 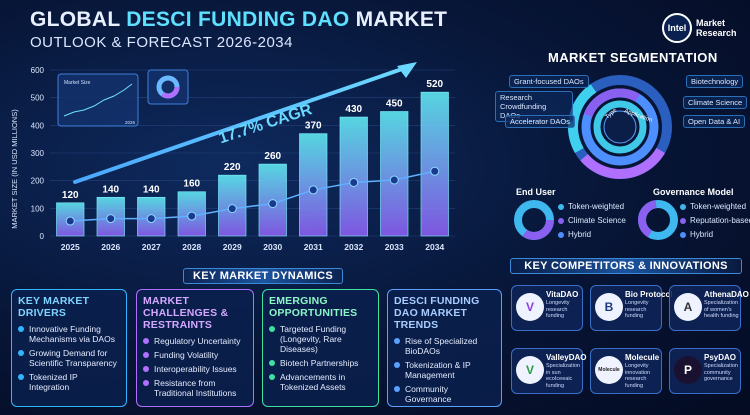 I want to click on page-title: GLOBAL DESCI FUNDING DAO MARKET, so click(x=239, y=19).